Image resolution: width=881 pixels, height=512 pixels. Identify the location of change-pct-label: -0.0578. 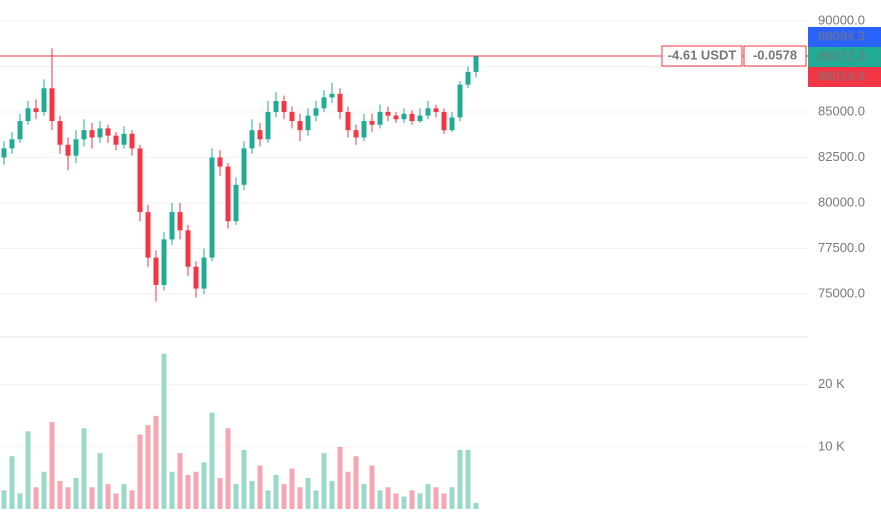
(775, 54).